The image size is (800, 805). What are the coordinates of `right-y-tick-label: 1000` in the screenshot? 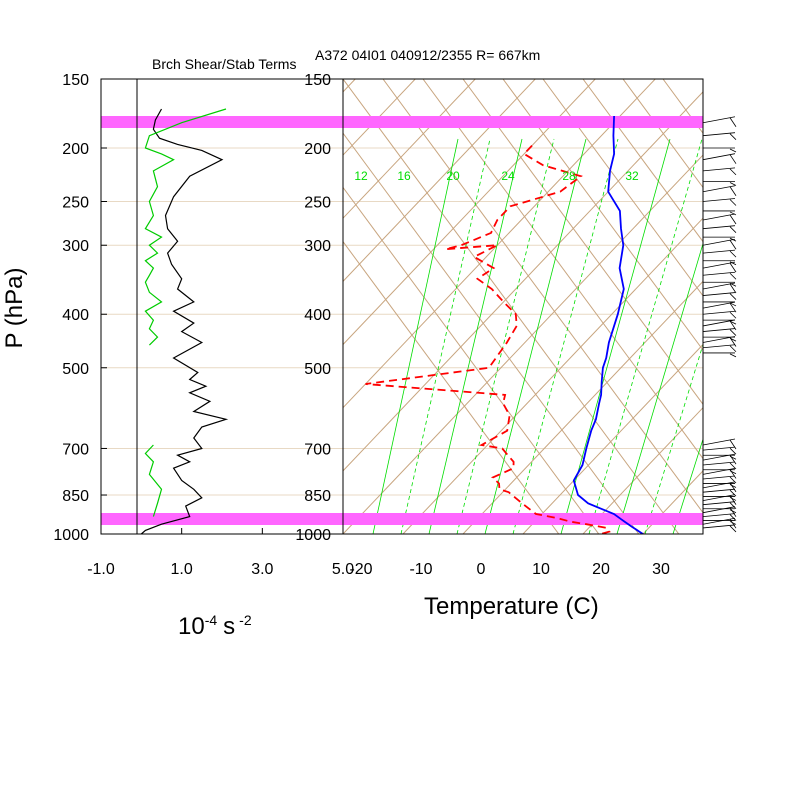 It's located at (313, 535).